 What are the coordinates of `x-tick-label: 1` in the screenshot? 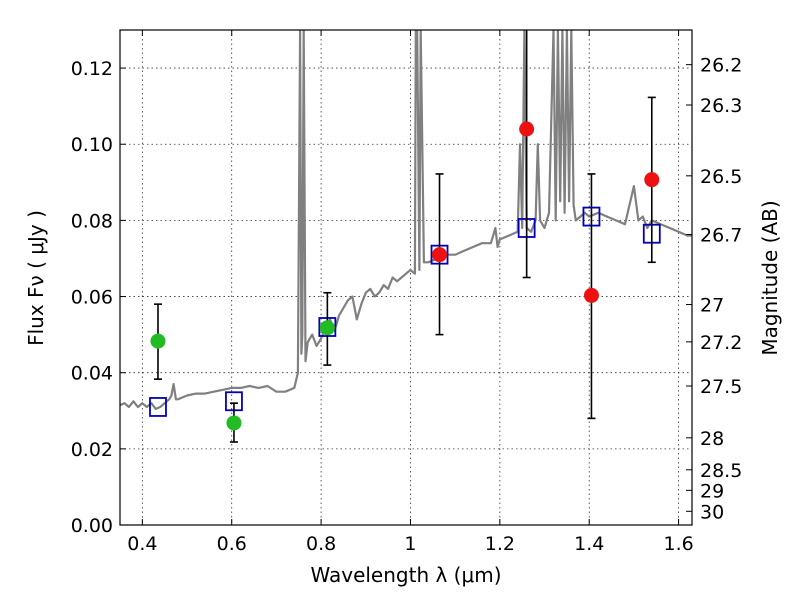 It's located at (410, 544).